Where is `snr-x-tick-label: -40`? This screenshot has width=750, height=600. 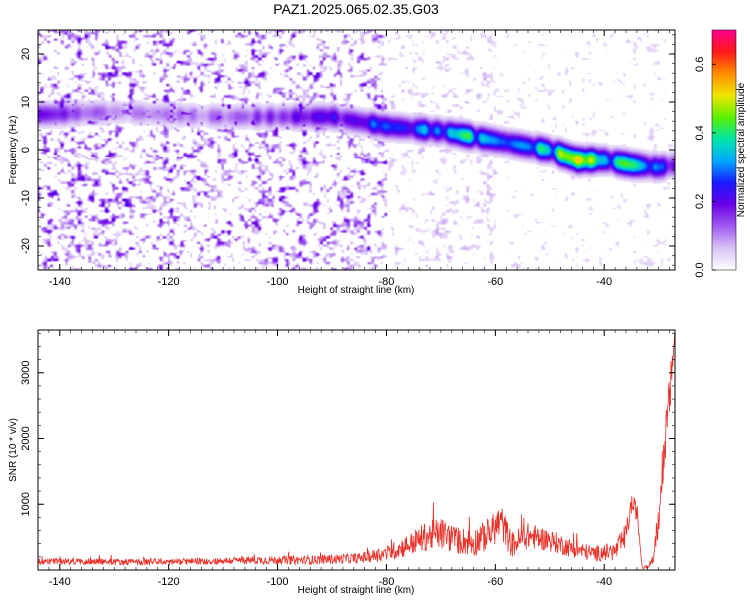
snr-x-tick-label: -40 is located at coordinates (604, 582).